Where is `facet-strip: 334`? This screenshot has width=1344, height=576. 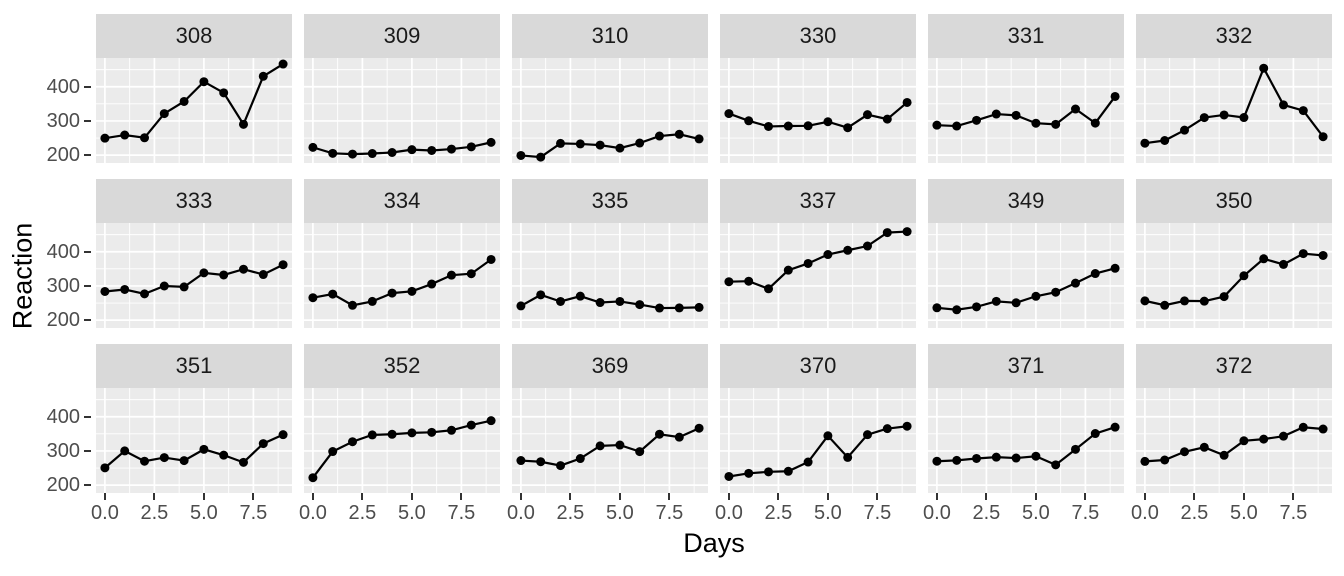
facet-strip: 334 is located at coordinates (402, 201).